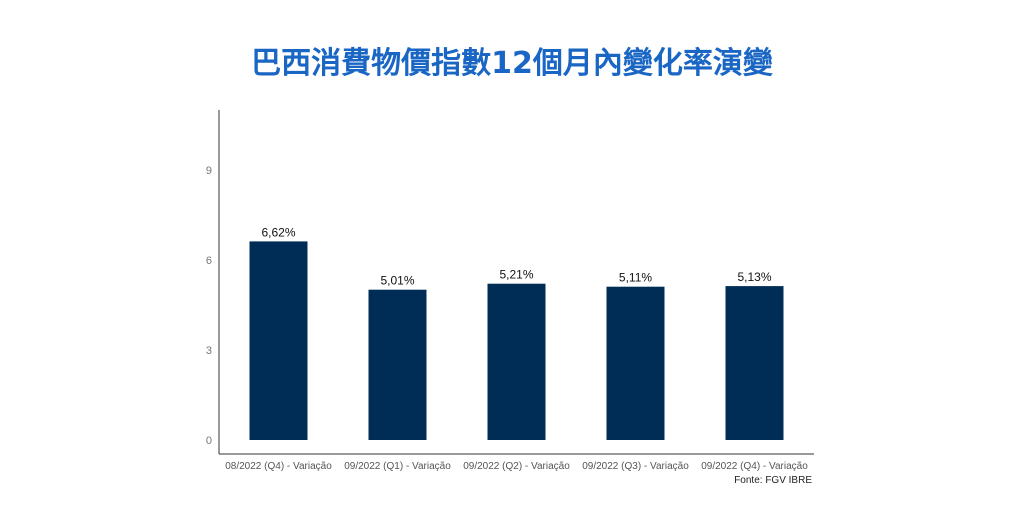 The width and height of the screenshot is (1024, 515). Describe the element at coordinates (397, 281) in the screenshot. I see `bar-value-label: 5,01%` at that location.